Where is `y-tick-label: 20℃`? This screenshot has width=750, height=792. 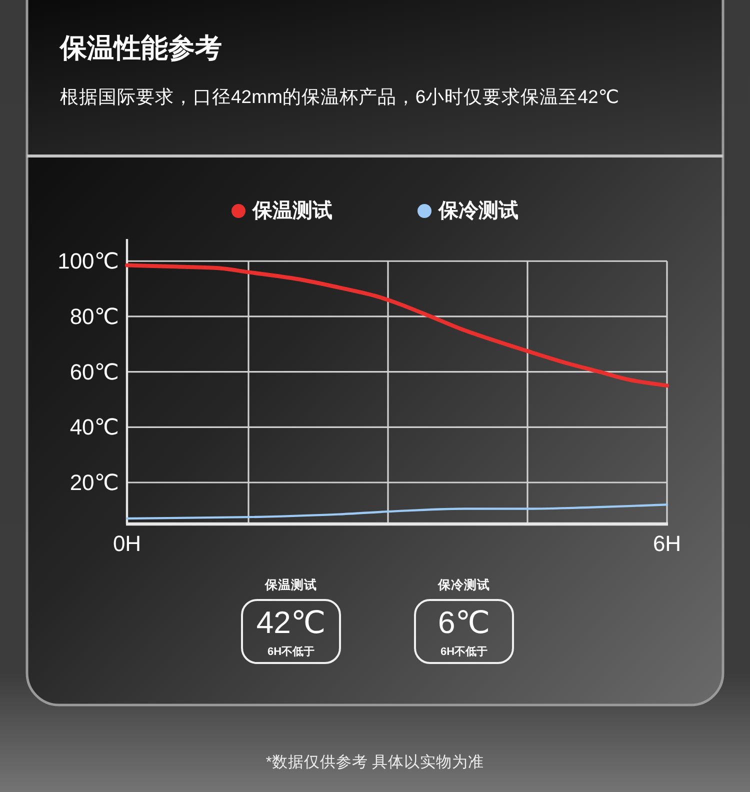 y-tick-label: 20℃ is located at coordinates (94, 482).